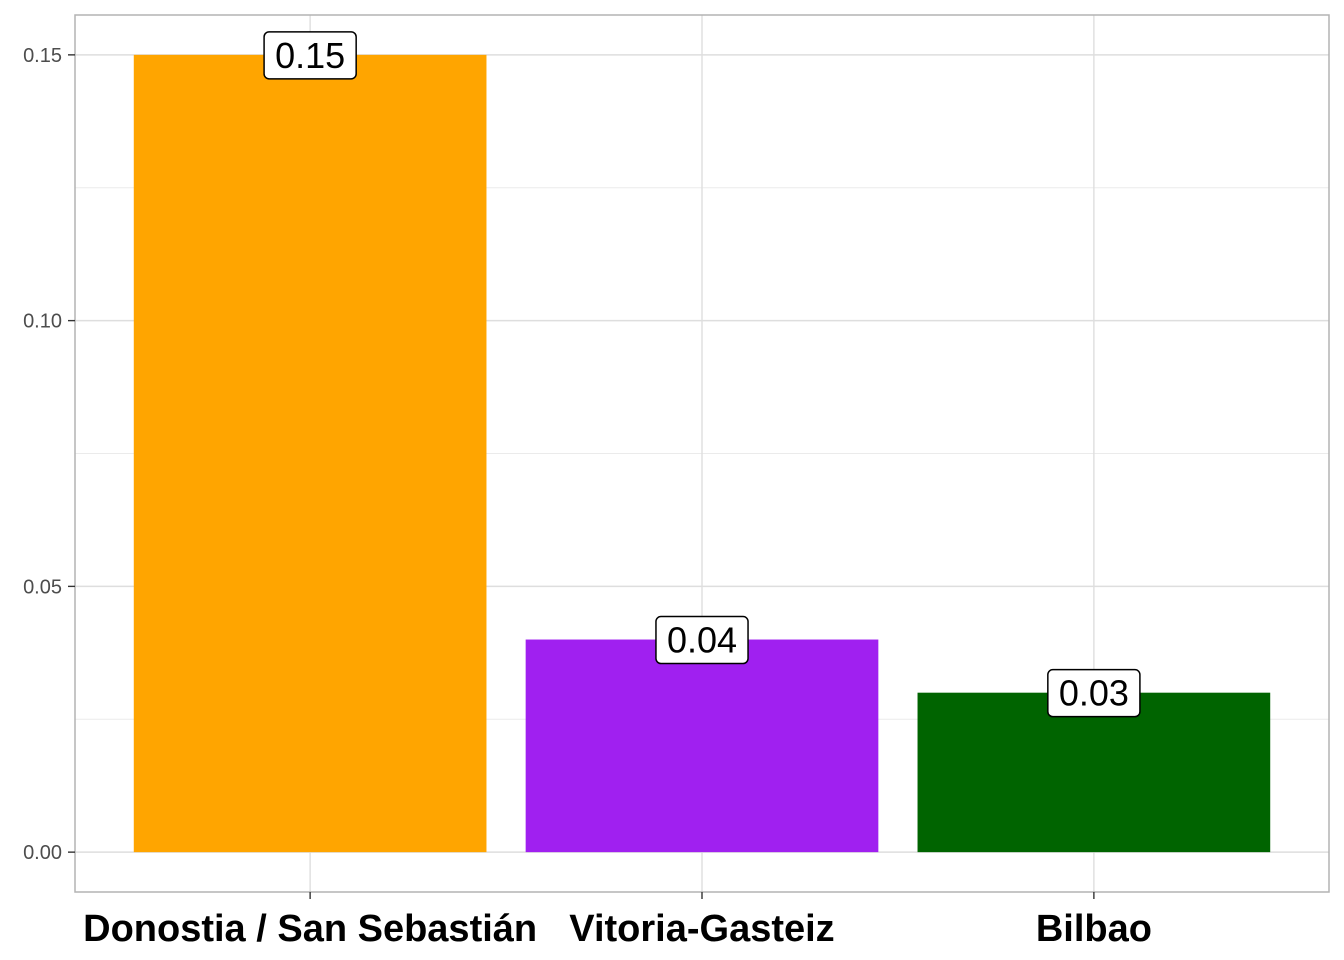 This screenshot has height=960, width=1344. I want to click on x-tick-label: Bilbao, so click(1094, 929).